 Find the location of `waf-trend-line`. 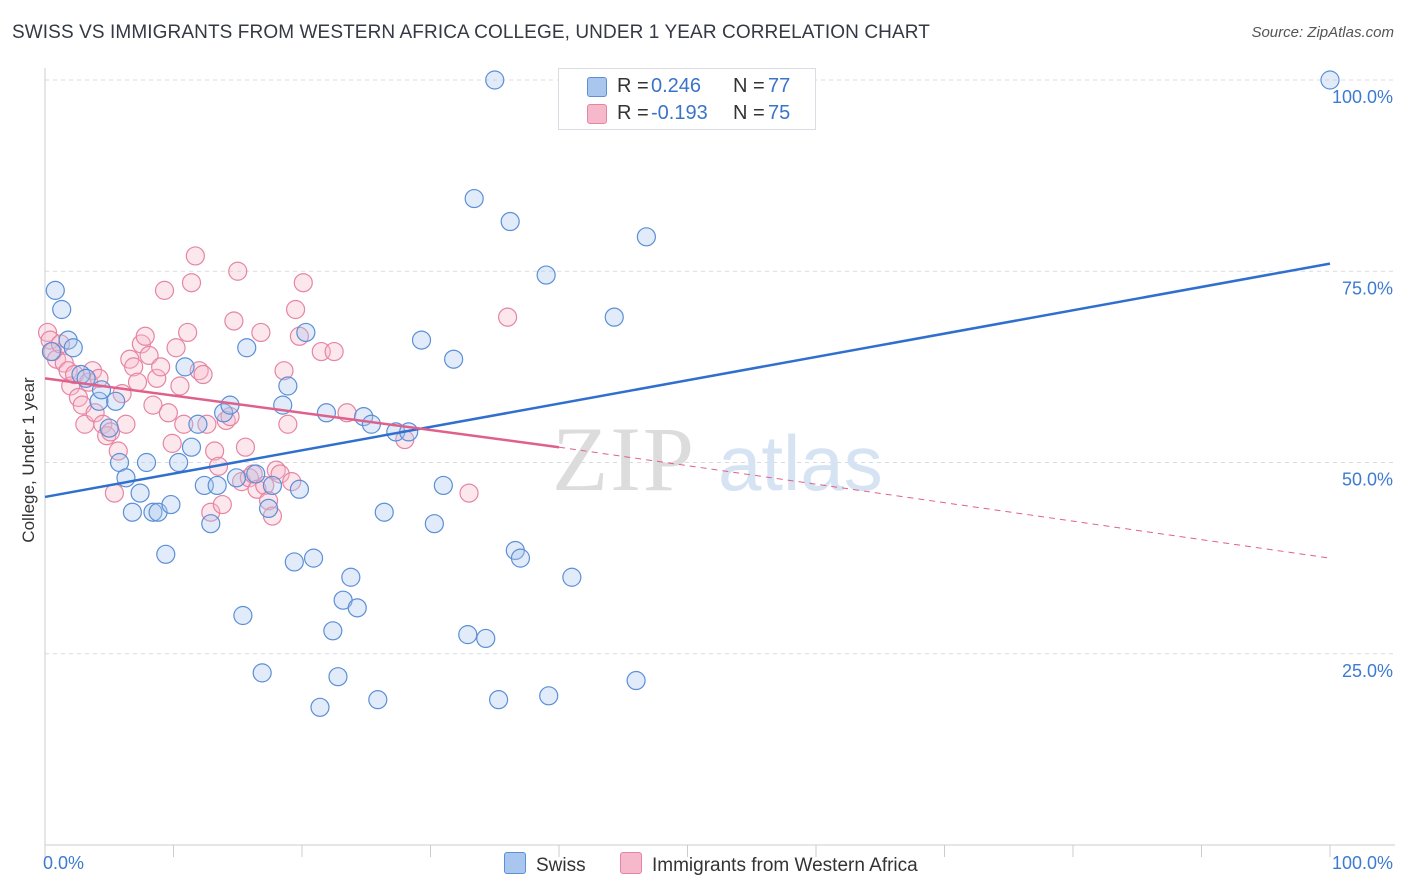

waf-trend-line is located at coordinates (302, 413).